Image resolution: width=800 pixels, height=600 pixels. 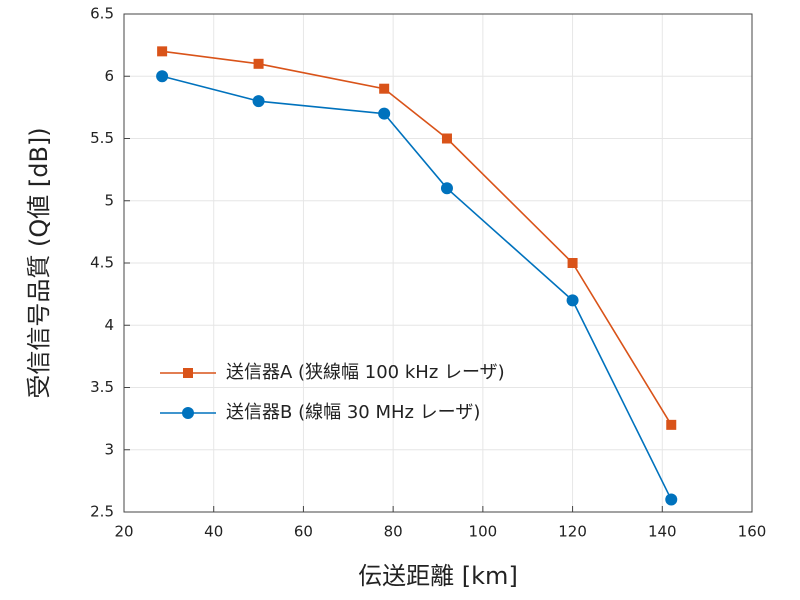 What do you see at coordinates (39, 262) in the screenshot?
I see `y-axis-label: 受信信号品質 (Q値 [dB])` at bounding box center [39, 262].